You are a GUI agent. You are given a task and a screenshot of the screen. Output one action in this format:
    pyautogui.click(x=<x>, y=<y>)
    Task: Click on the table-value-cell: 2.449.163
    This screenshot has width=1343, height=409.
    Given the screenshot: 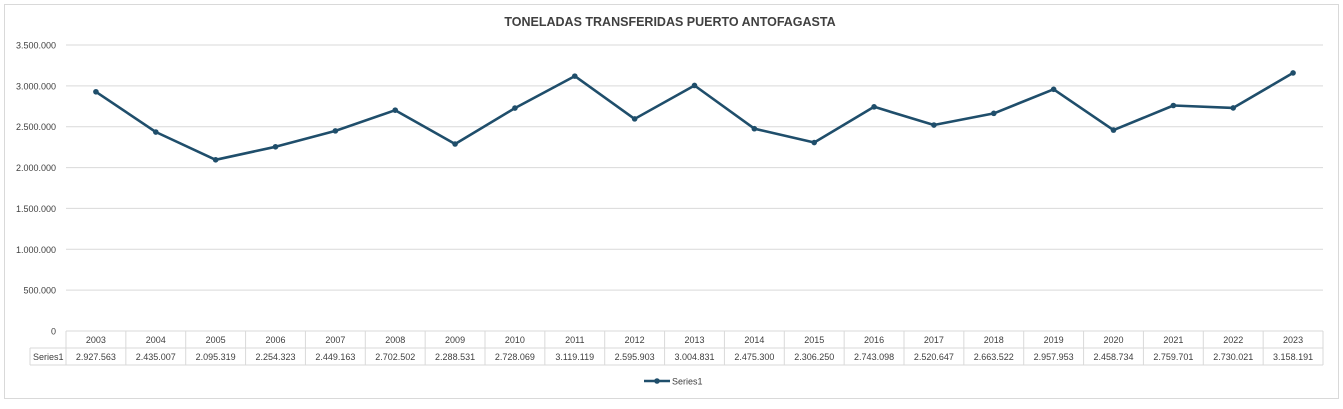 What is the action you would take?
    pyautogui.click(x=335, y=357)
    